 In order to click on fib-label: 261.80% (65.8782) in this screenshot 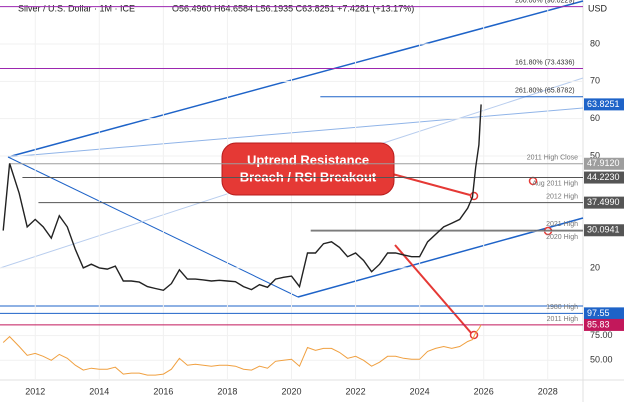, I will do `click(545, 91)`.